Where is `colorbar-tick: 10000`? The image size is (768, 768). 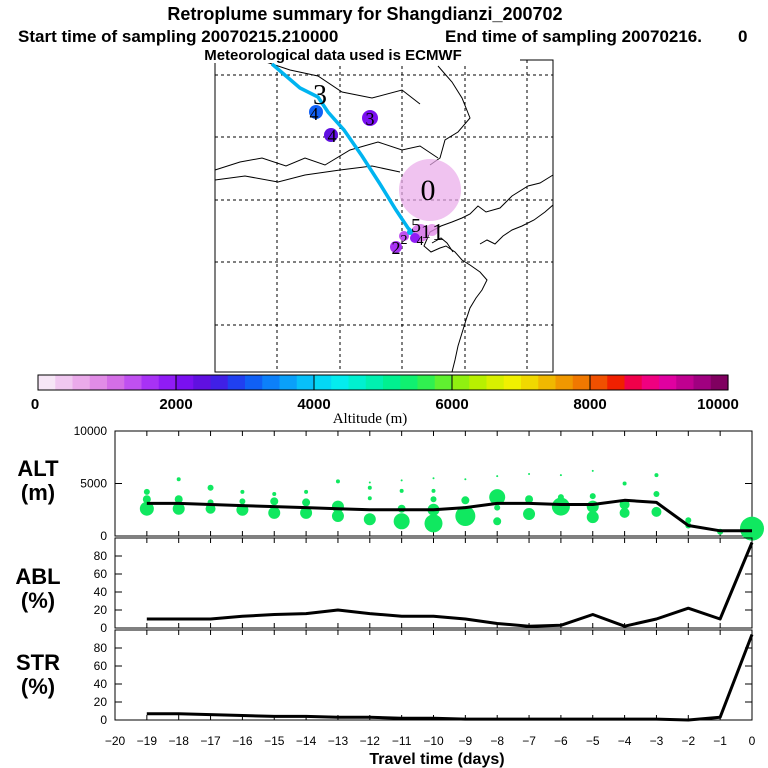
colorbar-tick: 10000 is located at coordinates (718, 404).